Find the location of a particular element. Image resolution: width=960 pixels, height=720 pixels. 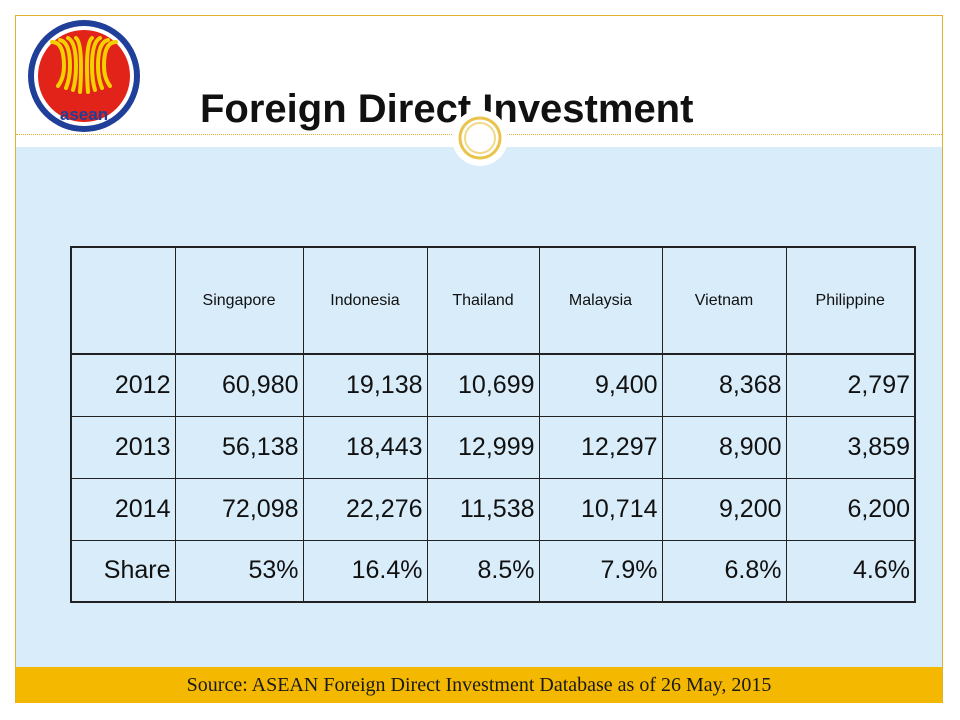

row-label: 2012 is located at coordinates (123, 385).